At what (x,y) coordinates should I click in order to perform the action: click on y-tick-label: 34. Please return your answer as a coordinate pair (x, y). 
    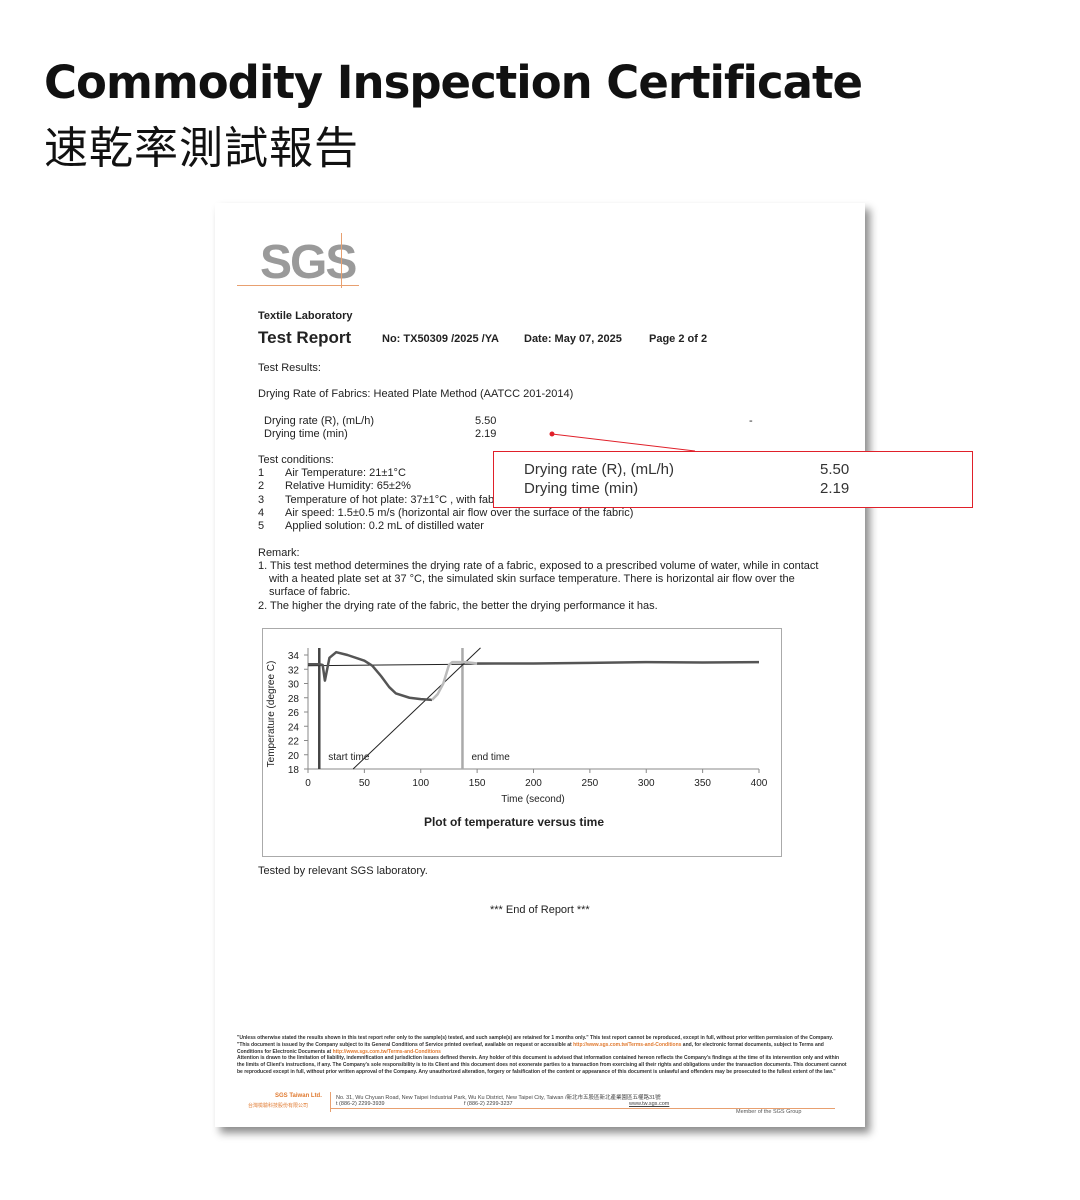
    Looking at the image, I should click on (294, 656).